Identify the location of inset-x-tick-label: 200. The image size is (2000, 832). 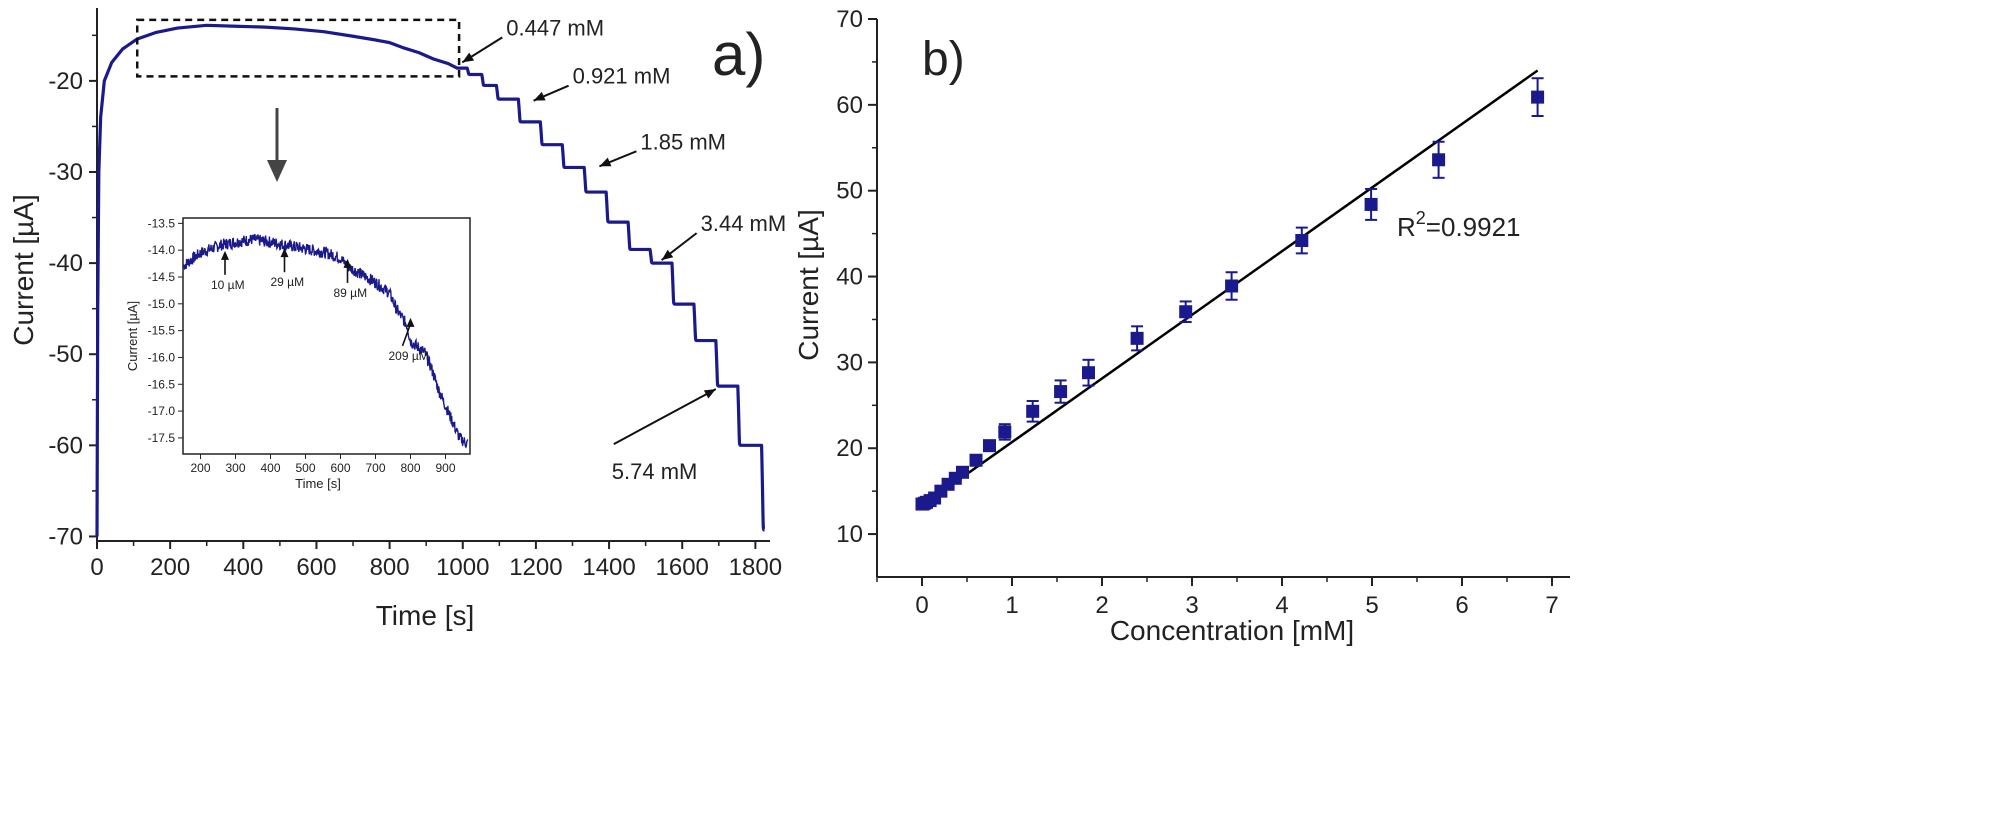
(200, 468).